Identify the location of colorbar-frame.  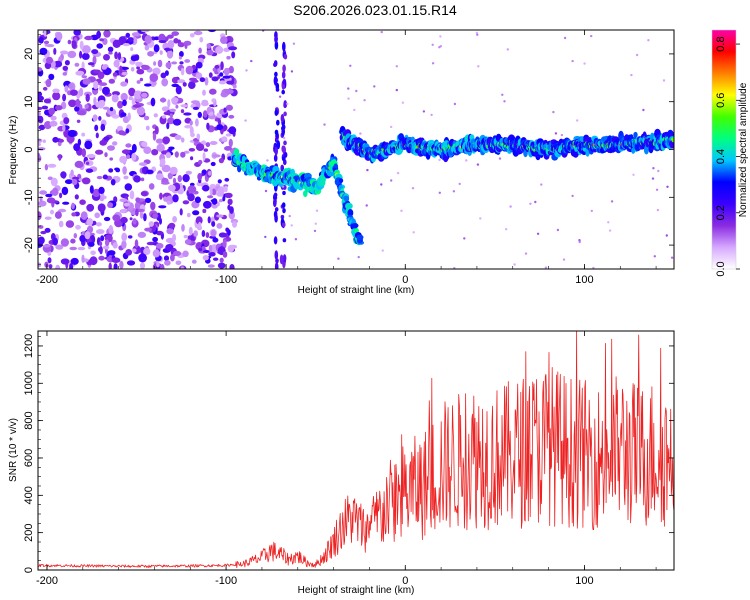
(724, 149).